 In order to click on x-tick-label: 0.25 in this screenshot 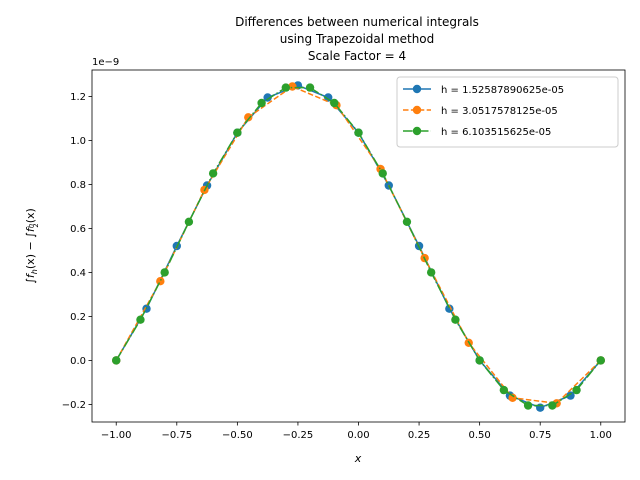, I will do `click(419, 435)`.